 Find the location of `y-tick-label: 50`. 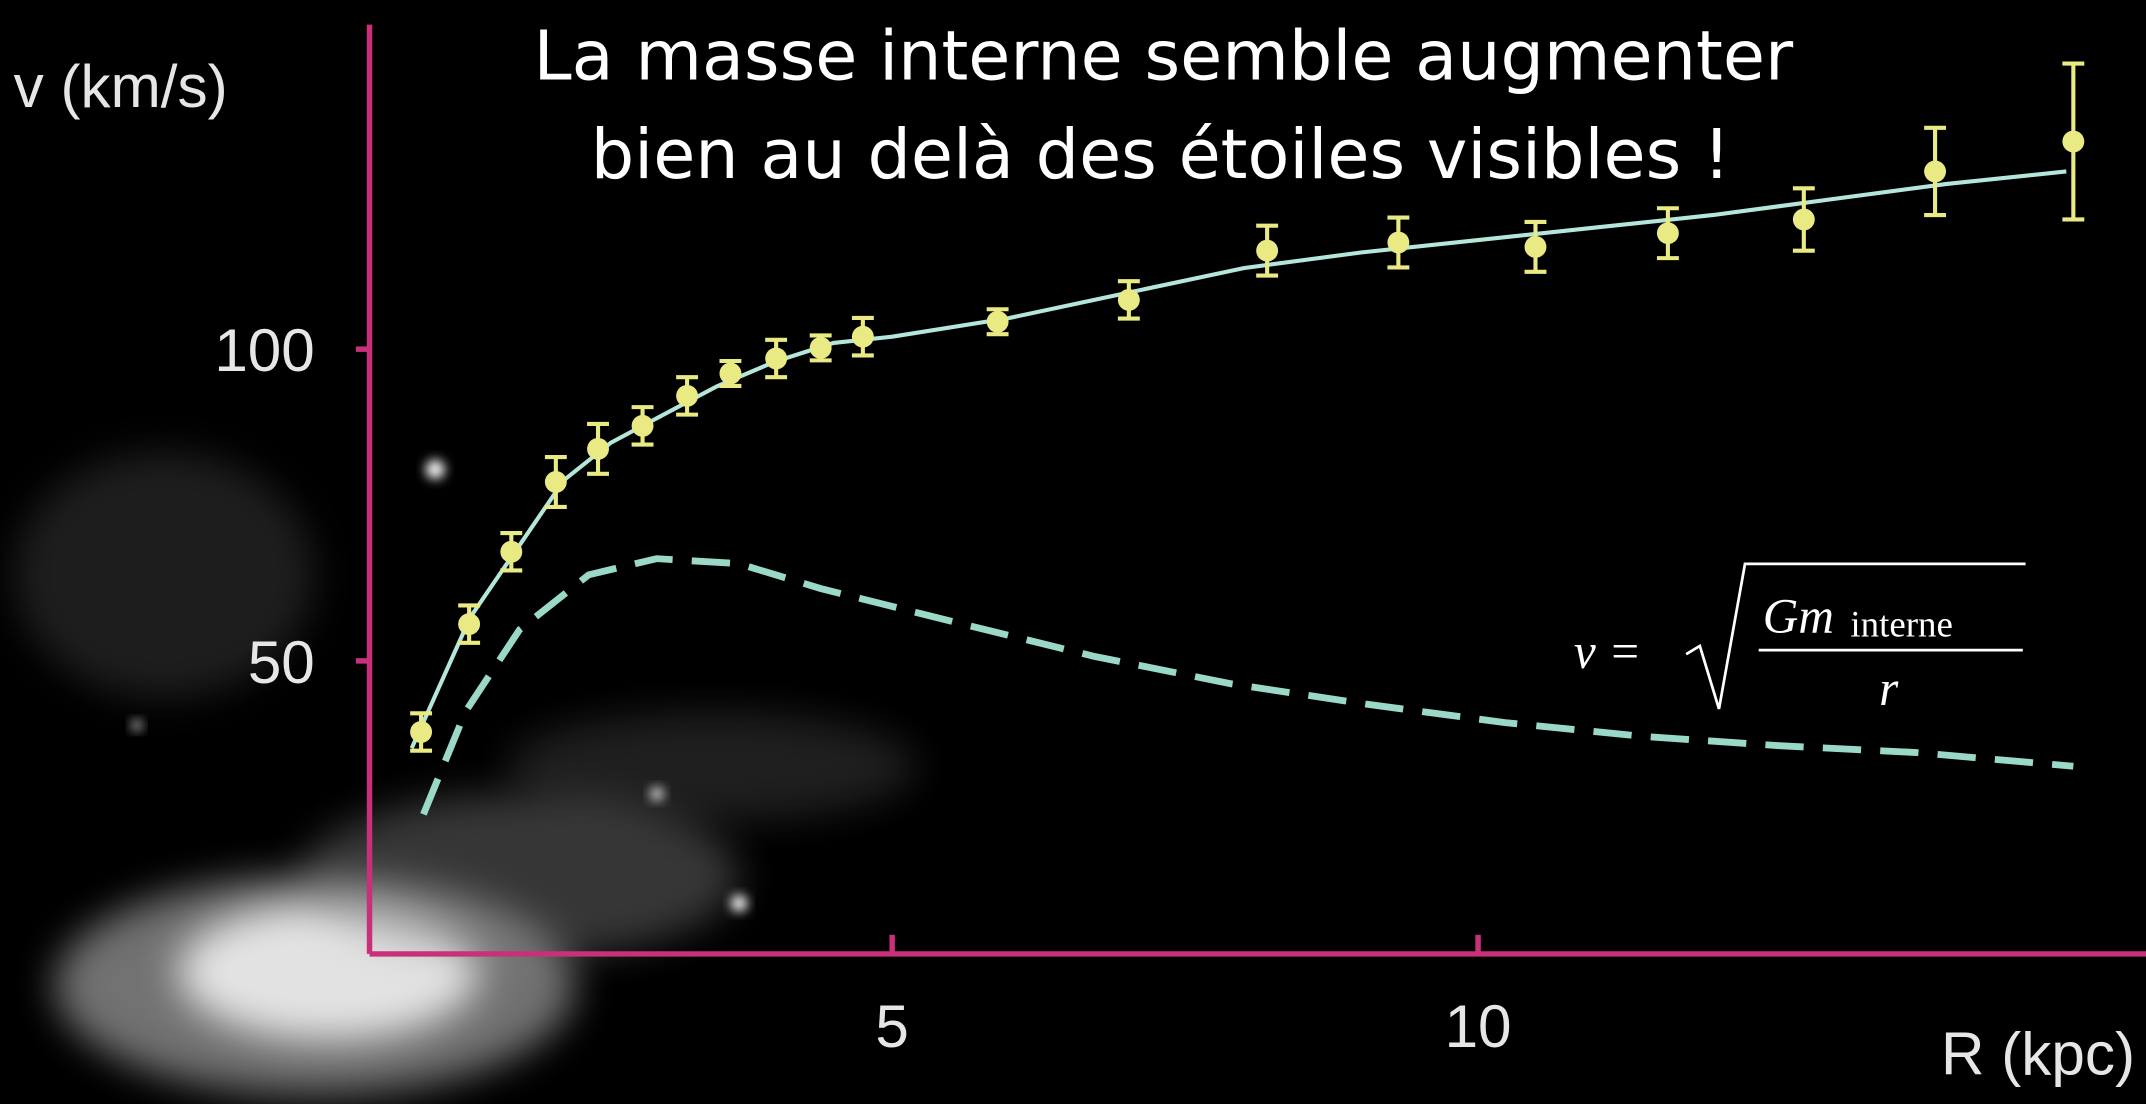

y-tick-label: 50 is located at coordinates (281, 662).